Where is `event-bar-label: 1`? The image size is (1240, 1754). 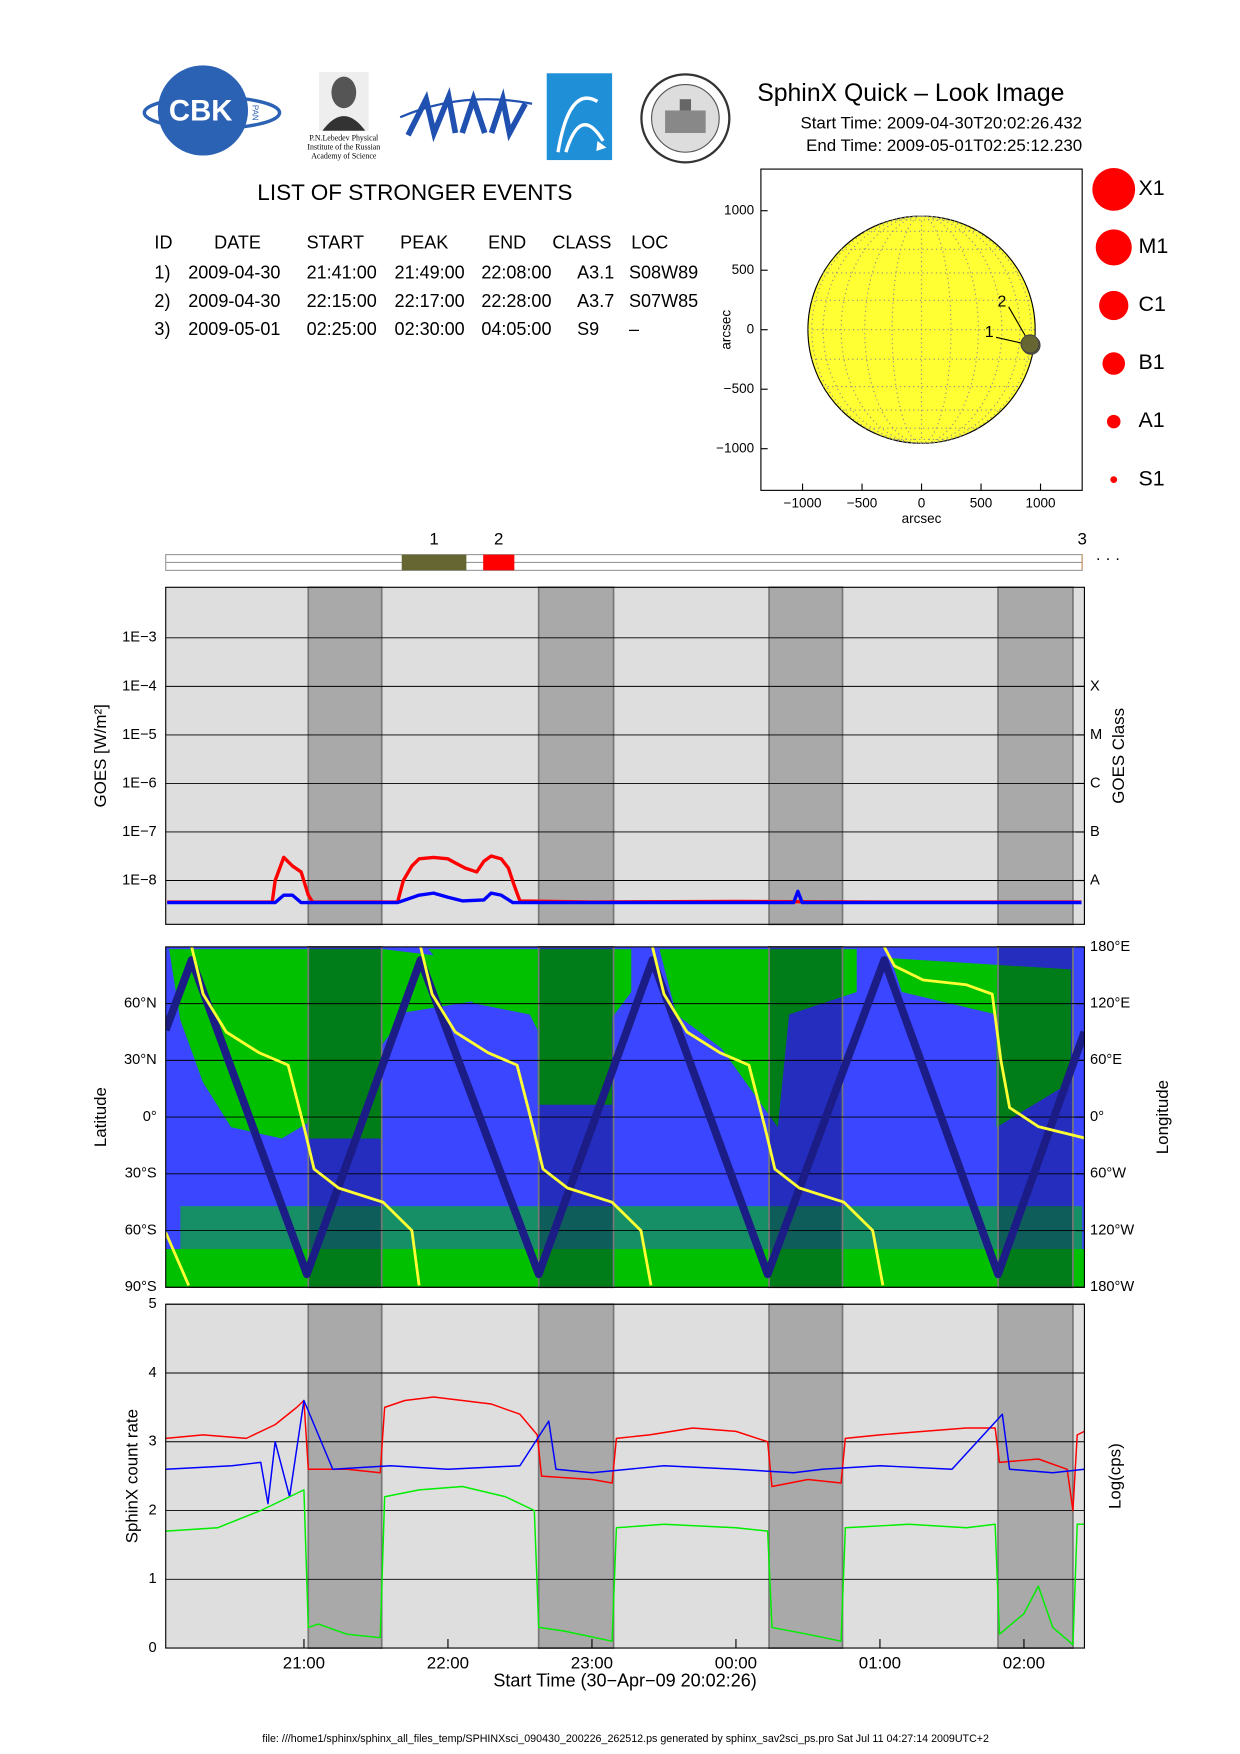 event-bar-label: 1 is located at coordinates (433, 538).